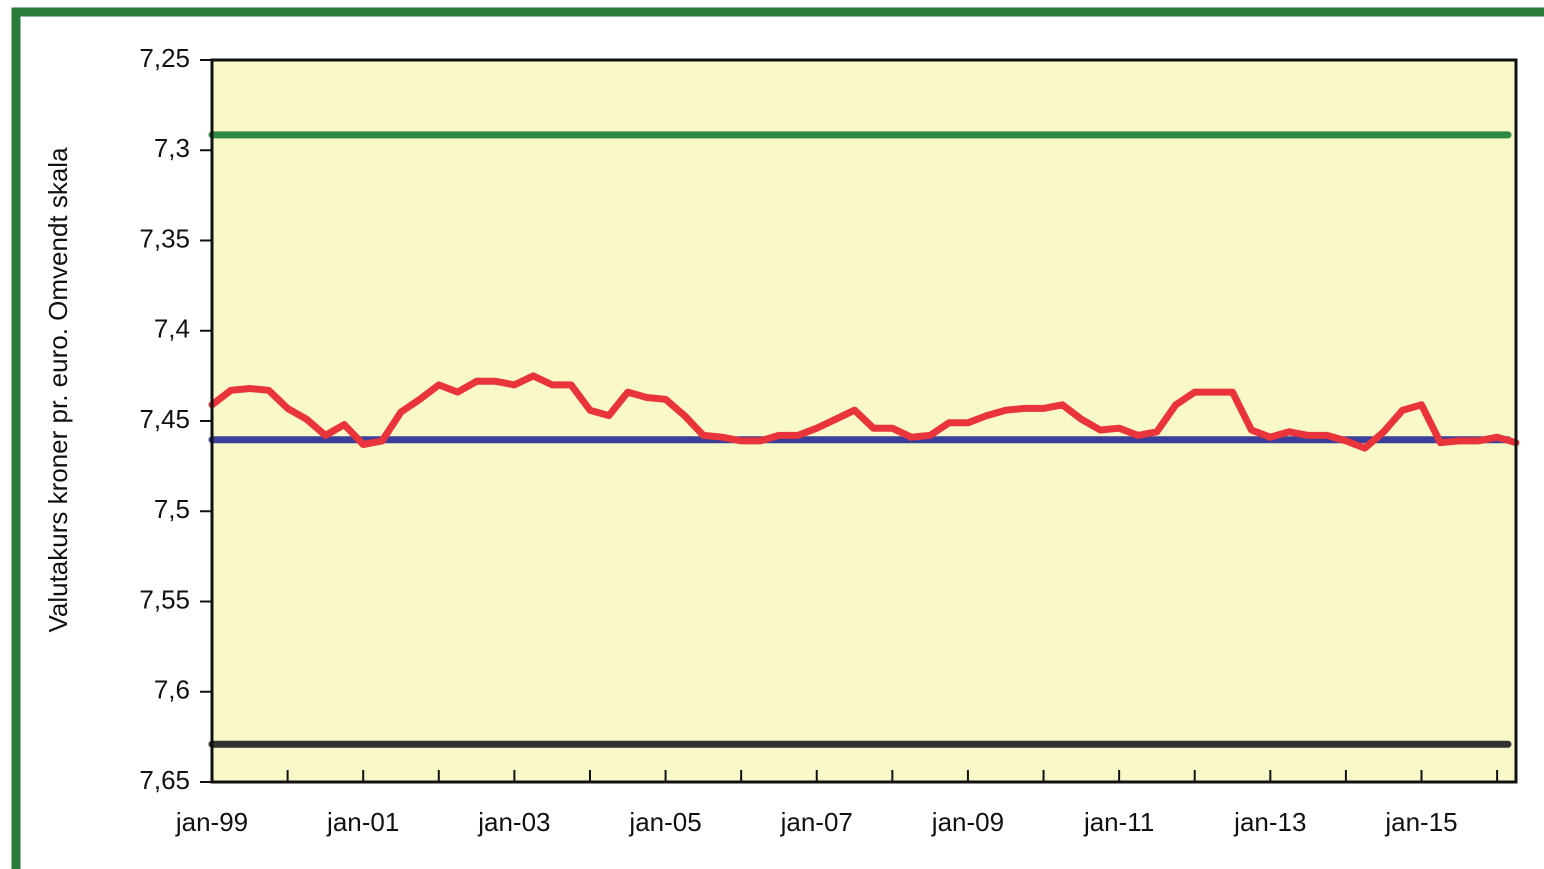  What do you see at coordinates (513, 822) in the screenshot?
I see `x-tick-label: jan-03` at bounding box center [513, 822].